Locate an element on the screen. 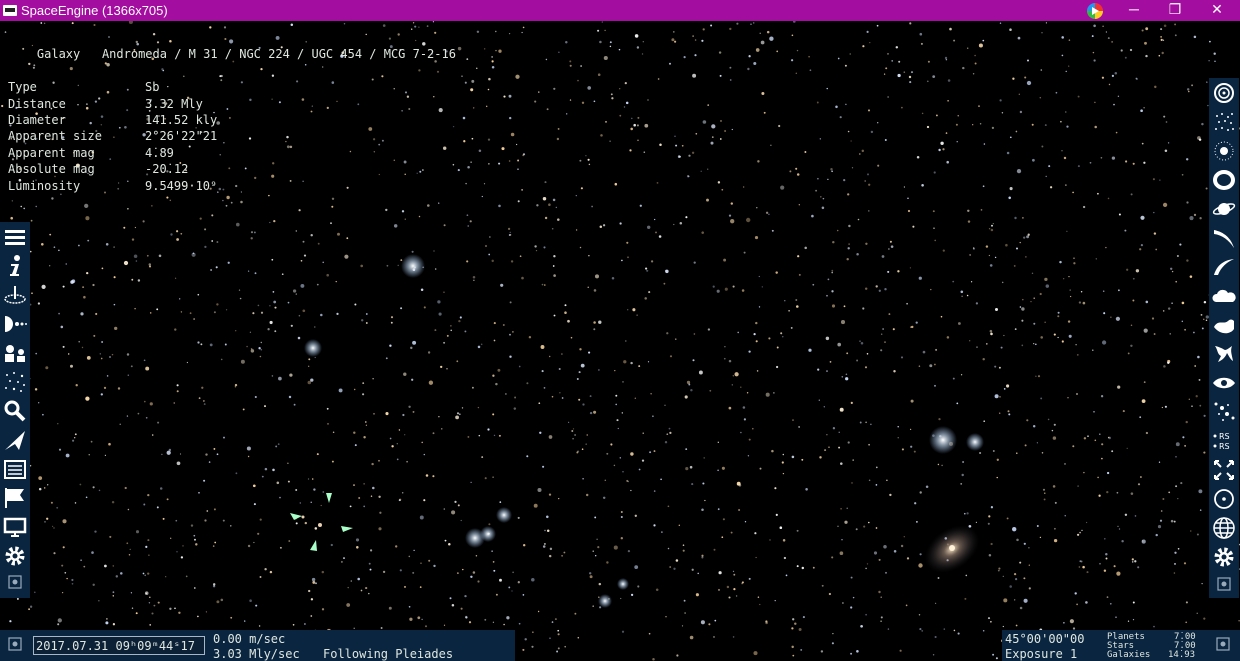 This screenshot has width=1240, height=661. magnitude-label: Galaxies is located at coordinates (1129, 655).